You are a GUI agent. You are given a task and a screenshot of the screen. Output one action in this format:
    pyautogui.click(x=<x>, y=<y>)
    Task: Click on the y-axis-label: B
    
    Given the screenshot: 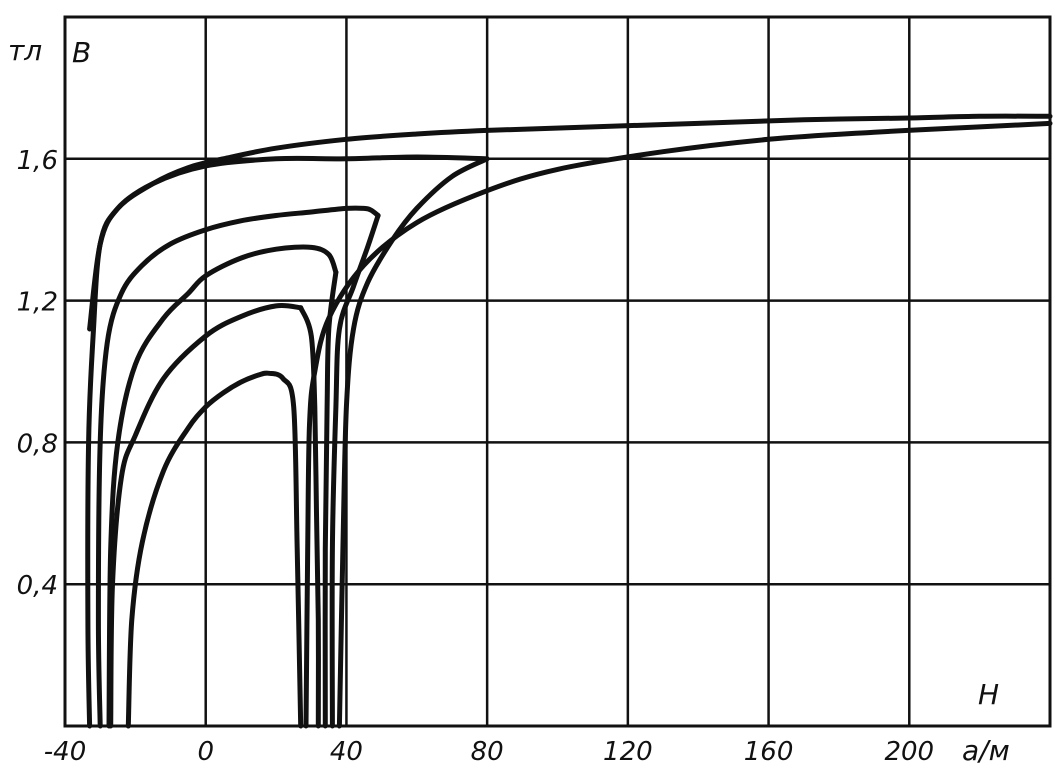 What is the action you would take?
    pyautogui.click(x=81, y=52)
    